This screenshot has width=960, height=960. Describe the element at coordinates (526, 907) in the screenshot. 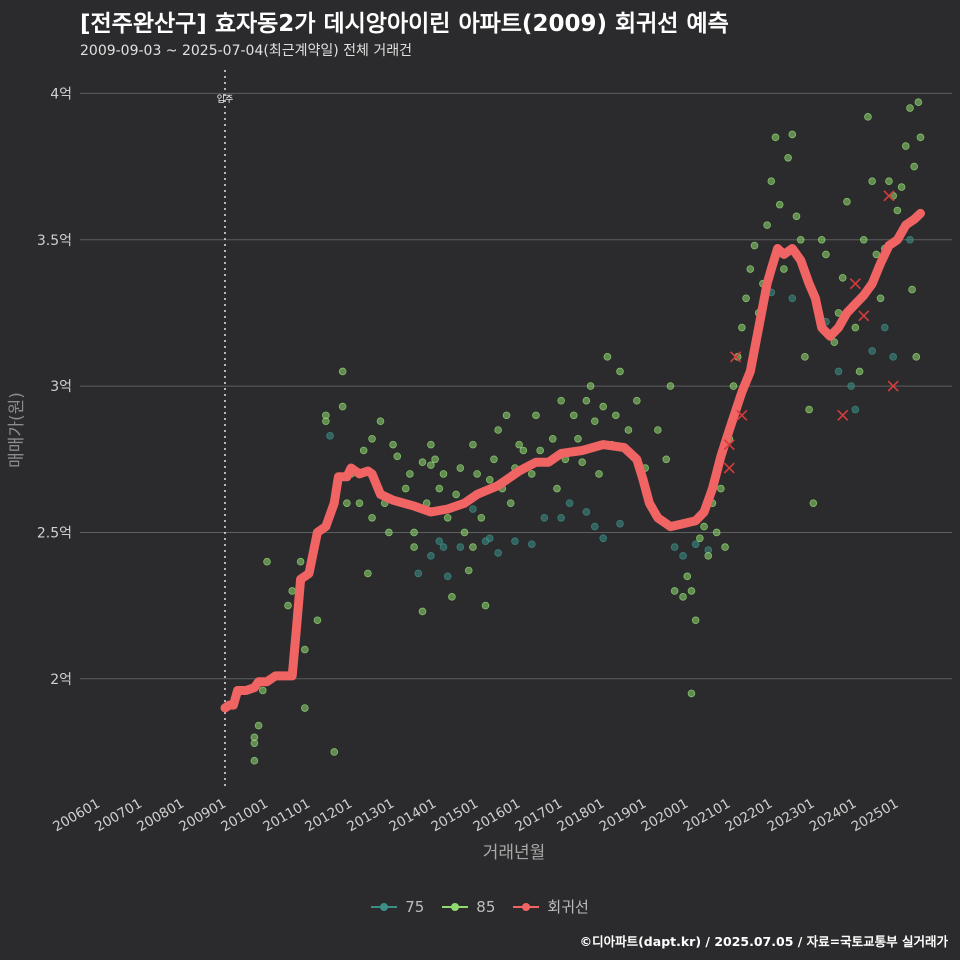

I see `legend-key-regression` at that location.